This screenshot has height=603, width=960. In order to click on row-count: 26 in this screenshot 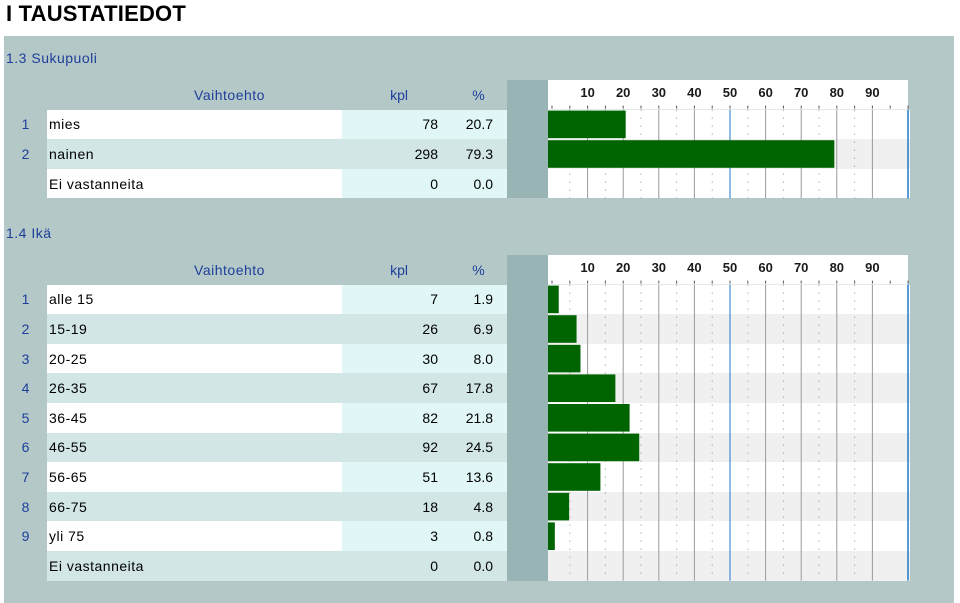, I will do `click(392, 329)`.